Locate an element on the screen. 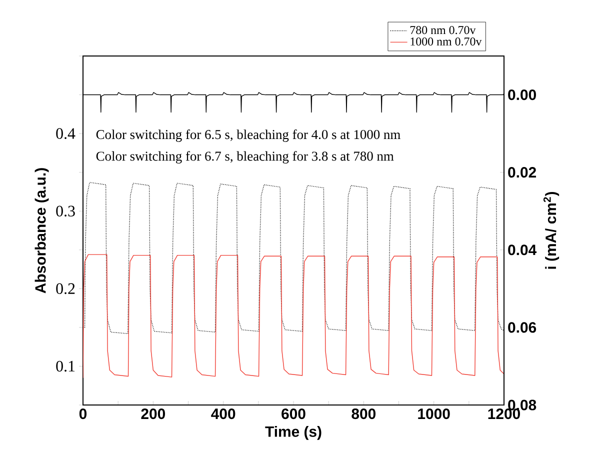 Image resolution: width=591 pixels, height=471 pixels. x-axis-title: Time (s) is located at coordinates (293, 433).